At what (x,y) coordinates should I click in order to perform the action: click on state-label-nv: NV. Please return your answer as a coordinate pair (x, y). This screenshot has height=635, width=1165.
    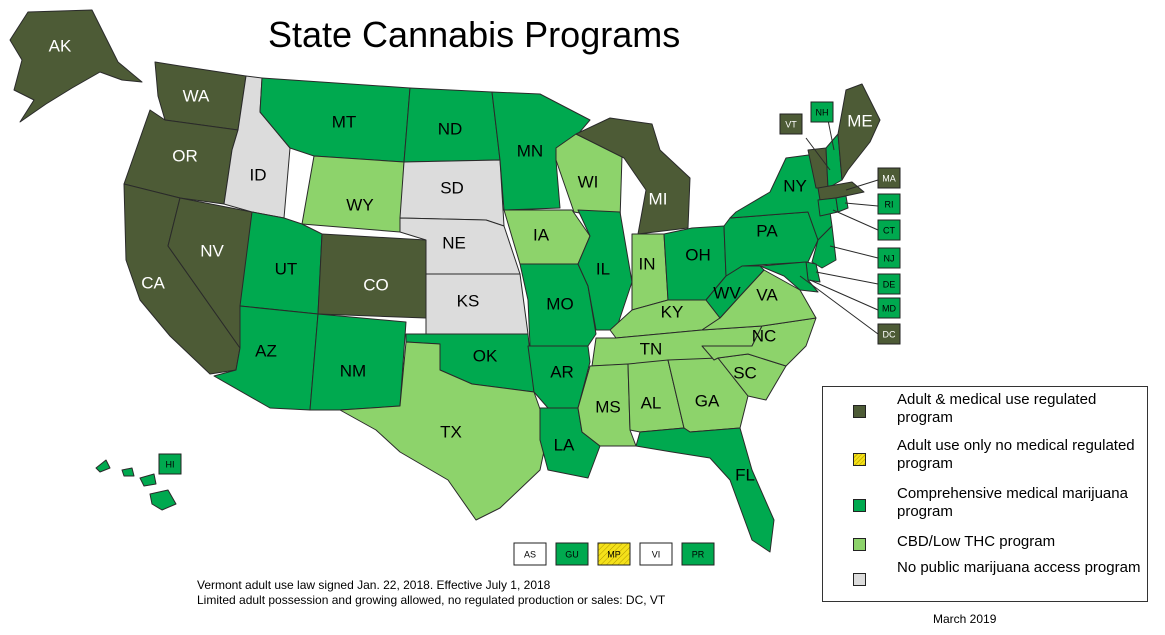
    Looking at the image, I should click on (212, 250).